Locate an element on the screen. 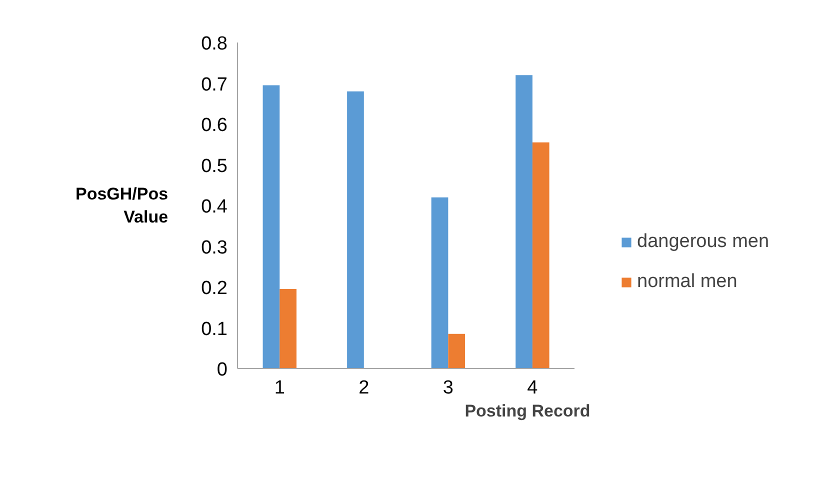 This screenshot has height=483, width=827. y-axis-title: PosGH/Pos Value is located at coordinates (122, 205).